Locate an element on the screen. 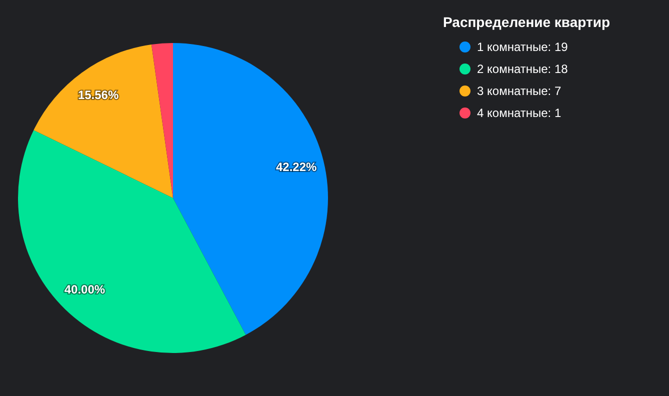 This screenshot has height=396, width=669. legend-label: 2 комнатные: 18 is located at coordinates (522, 69).